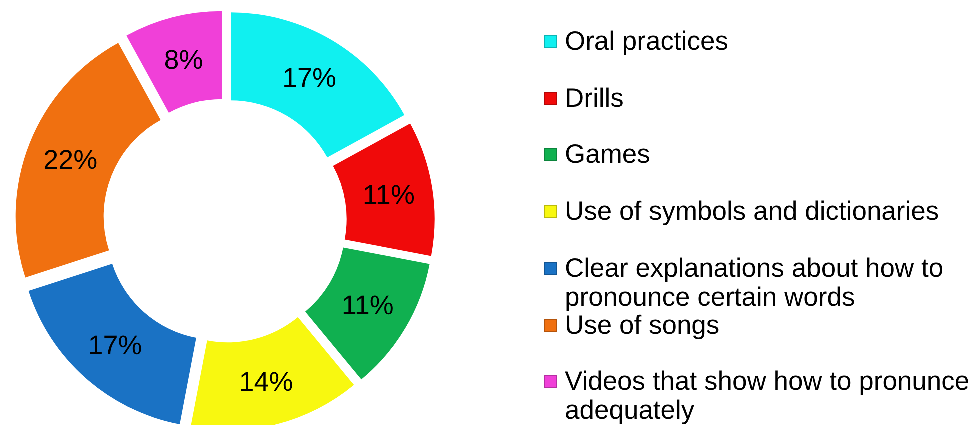 This screenshot has width=978, height=425. I want to click on legend-label: Games, so click(608, 154).